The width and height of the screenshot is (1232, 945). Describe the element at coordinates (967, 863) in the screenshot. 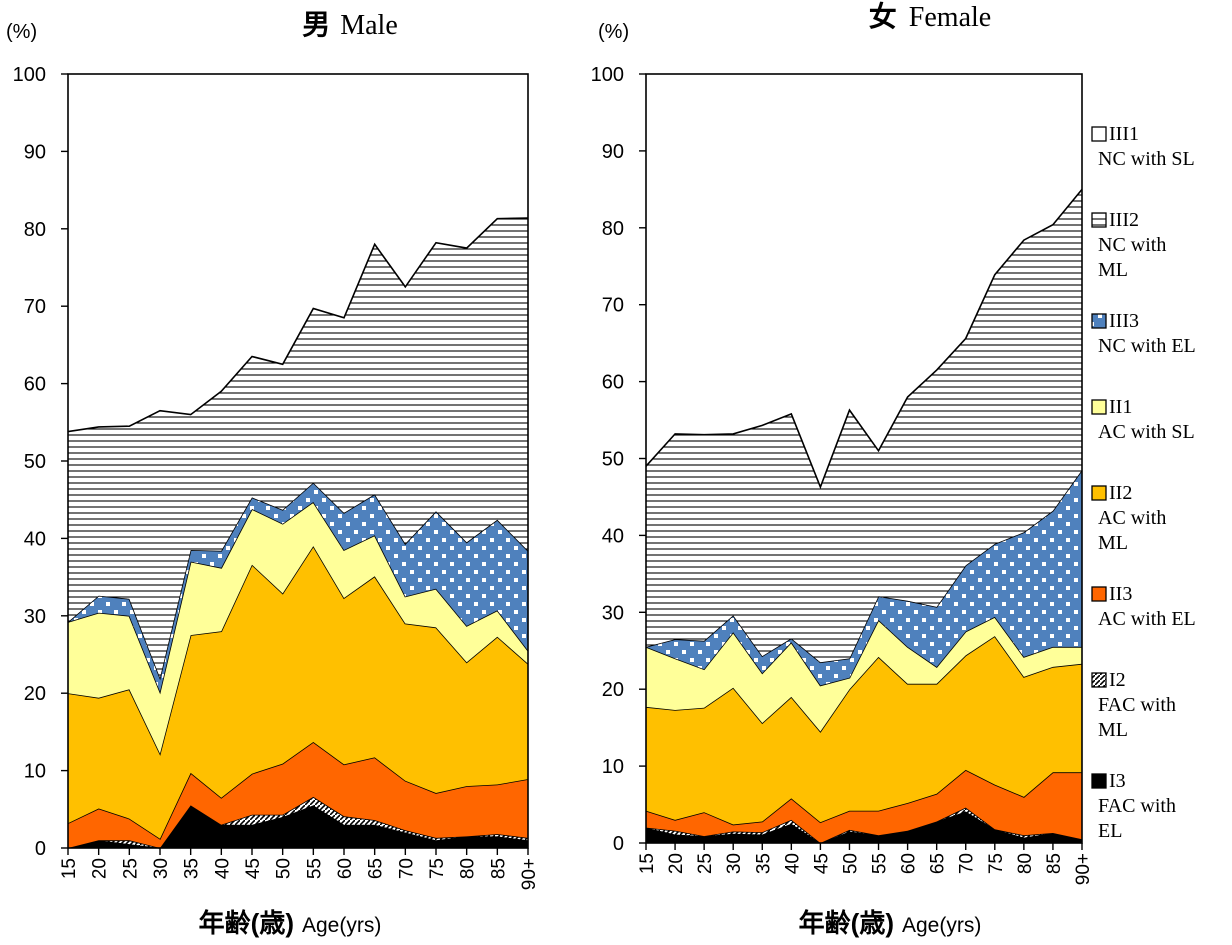

I see `female-x-tick-label: 70` at that location.